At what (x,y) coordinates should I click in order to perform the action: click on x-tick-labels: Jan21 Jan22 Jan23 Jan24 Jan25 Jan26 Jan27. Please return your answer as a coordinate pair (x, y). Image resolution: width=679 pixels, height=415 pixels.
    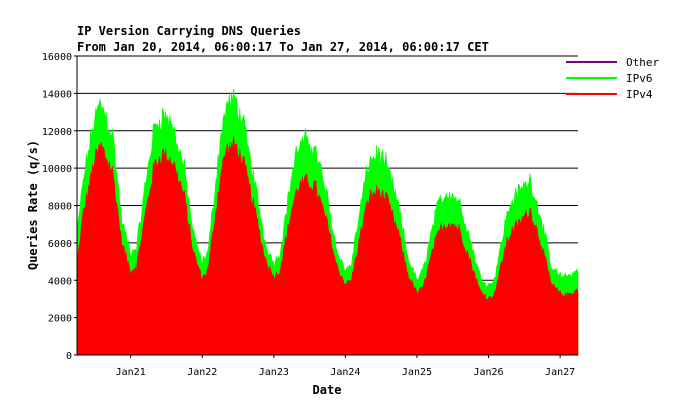
    Looking at the image, I should click on (345, 366).